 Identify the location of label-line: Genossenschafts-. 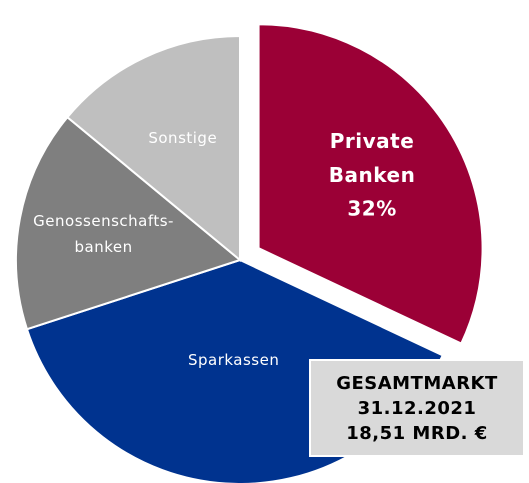
(103, 220).